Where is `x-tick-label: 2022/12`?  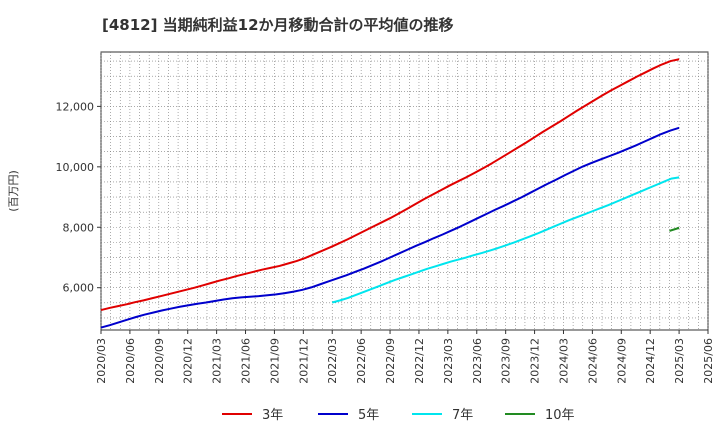
x-tick-label: 2022/12 is located at coordinates (419, 361).